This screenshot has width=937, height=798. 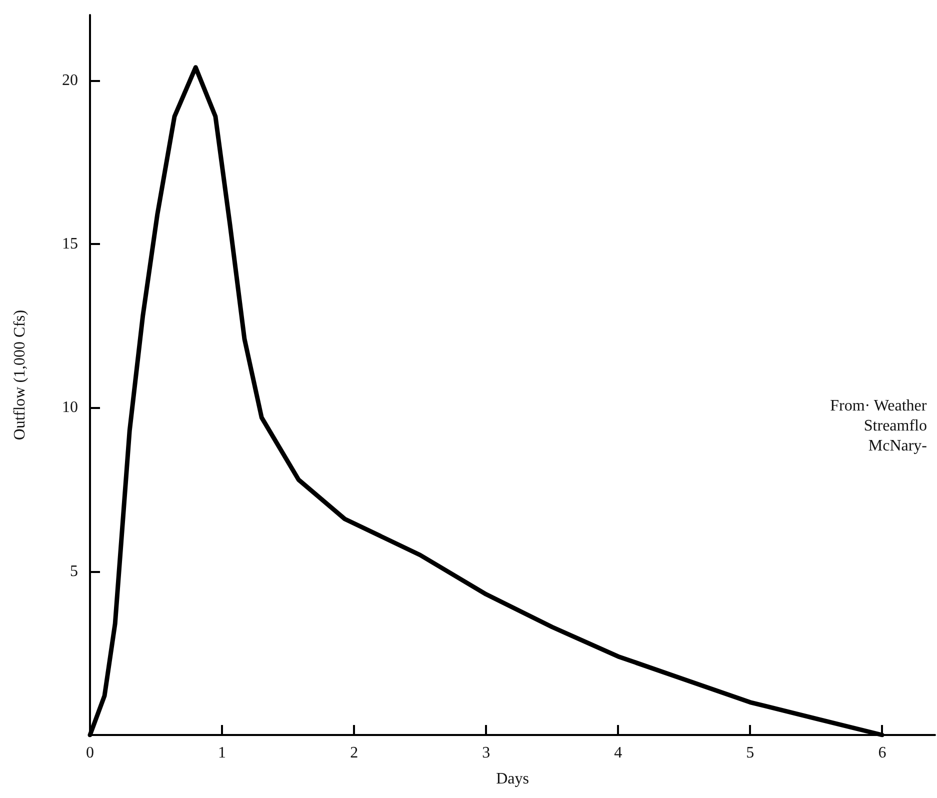 I want to click on x-tick-label: 1, so click(x=222, y=753).